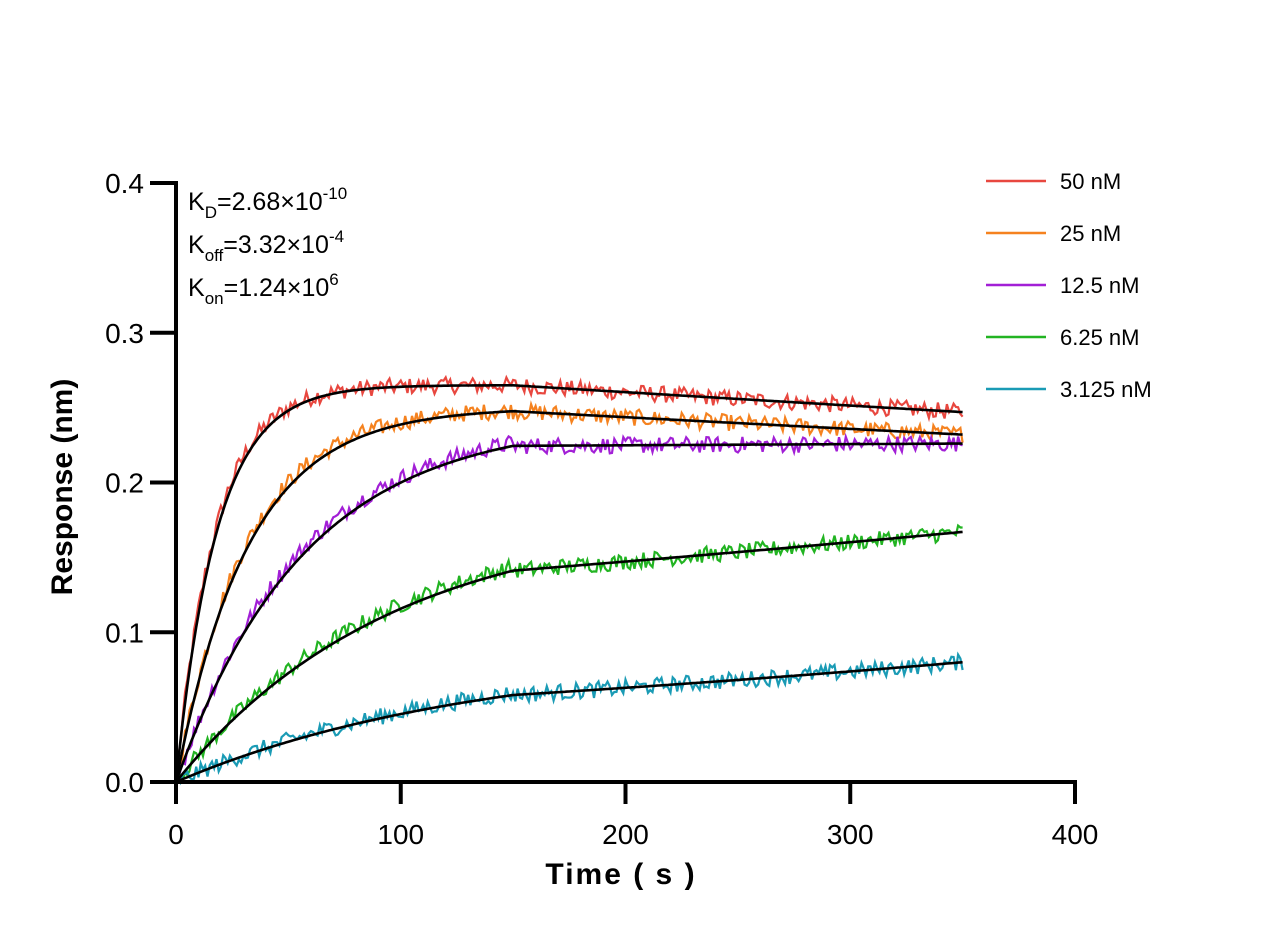 The height and width of the screenshot is (936, 1271). Describe the element at coordinates (124, 632) in the screenshot. I see `y-tick-label-1: 0.1` at that location.